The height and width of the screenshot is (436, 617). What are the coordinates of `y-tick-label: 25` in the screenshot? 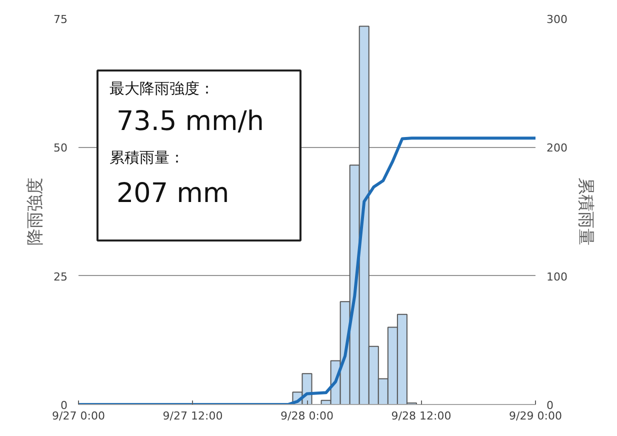 It's located at (61, 277).